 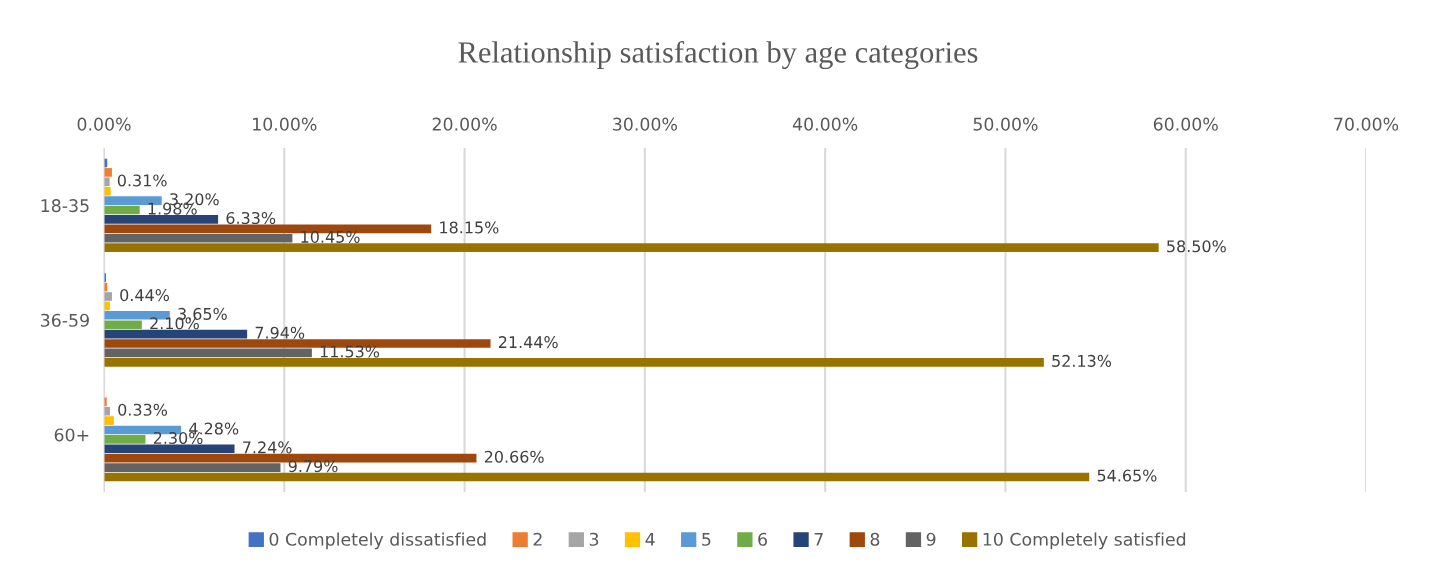 I want to click on legend-label: 10 Completely satisfied, so click(x=1084, y=541).